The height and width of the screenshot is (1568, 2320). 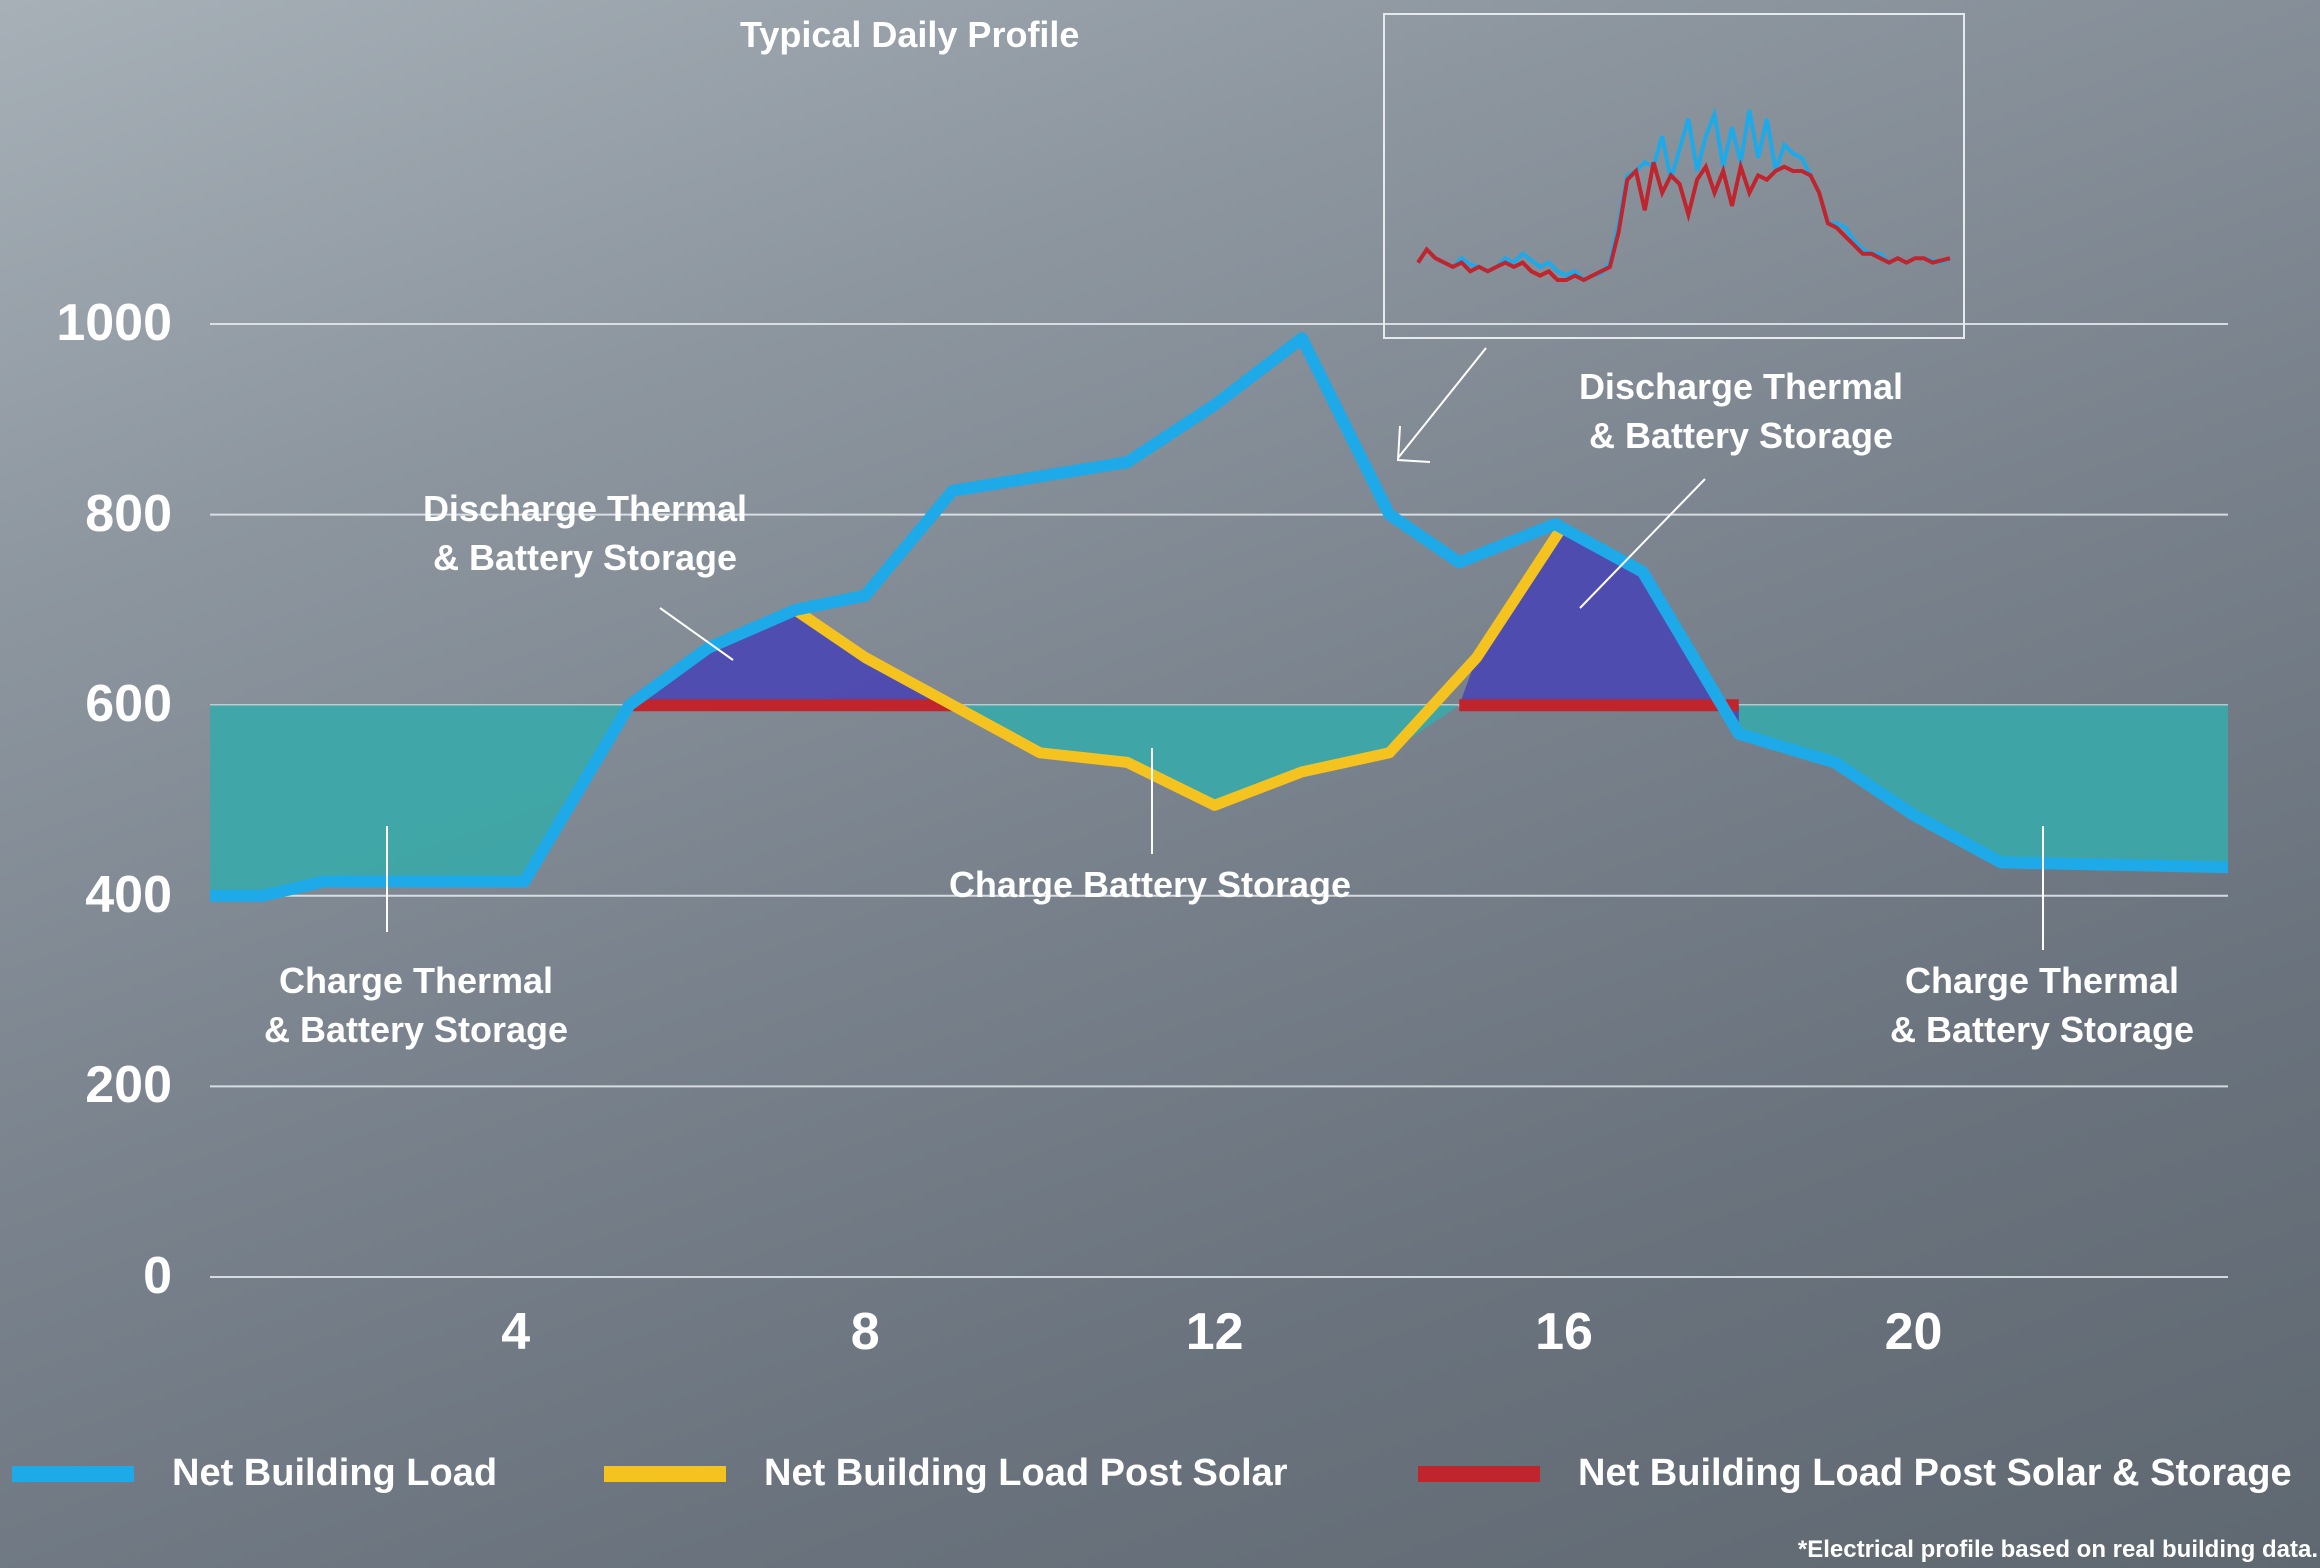 I want to click on inset-series-red, so click(x=1683, y=221).